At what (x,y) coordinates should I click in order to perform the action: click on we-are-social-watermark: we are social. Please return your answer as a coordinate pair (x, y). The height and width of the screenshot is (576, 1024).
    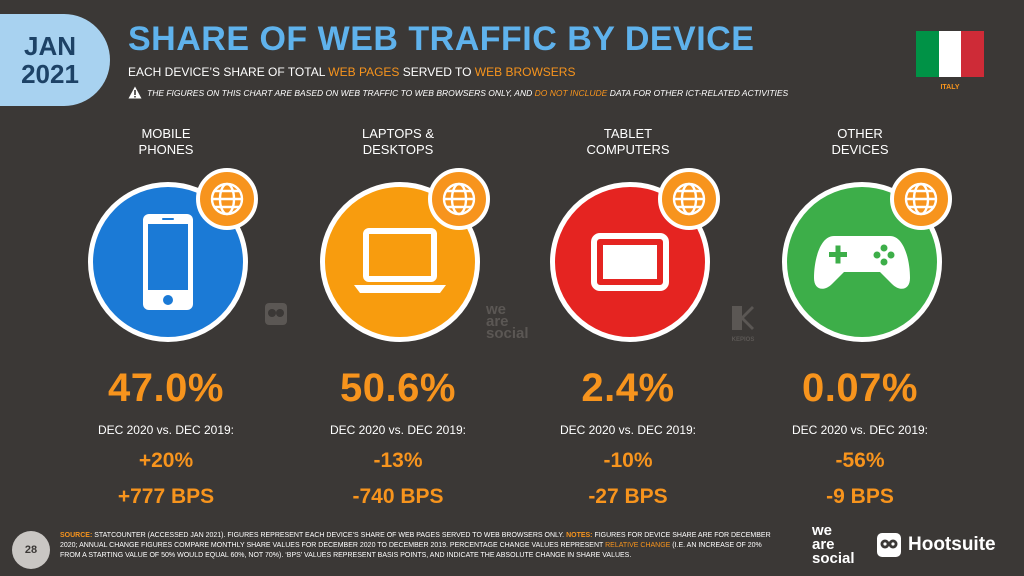
    Looking at the image, I should click on (507, 321).